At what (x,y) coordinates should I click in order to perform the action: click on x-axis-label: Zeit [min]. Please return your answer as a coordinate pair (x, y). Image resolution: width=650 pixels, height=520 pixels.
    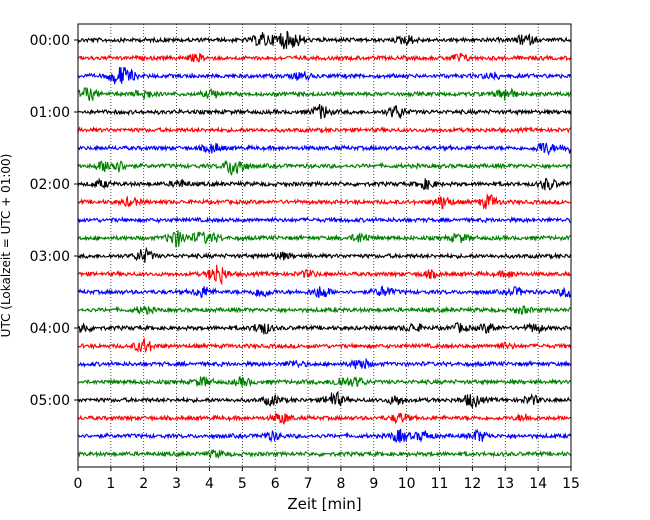
    Looking at the image, I should click on (324, 504).